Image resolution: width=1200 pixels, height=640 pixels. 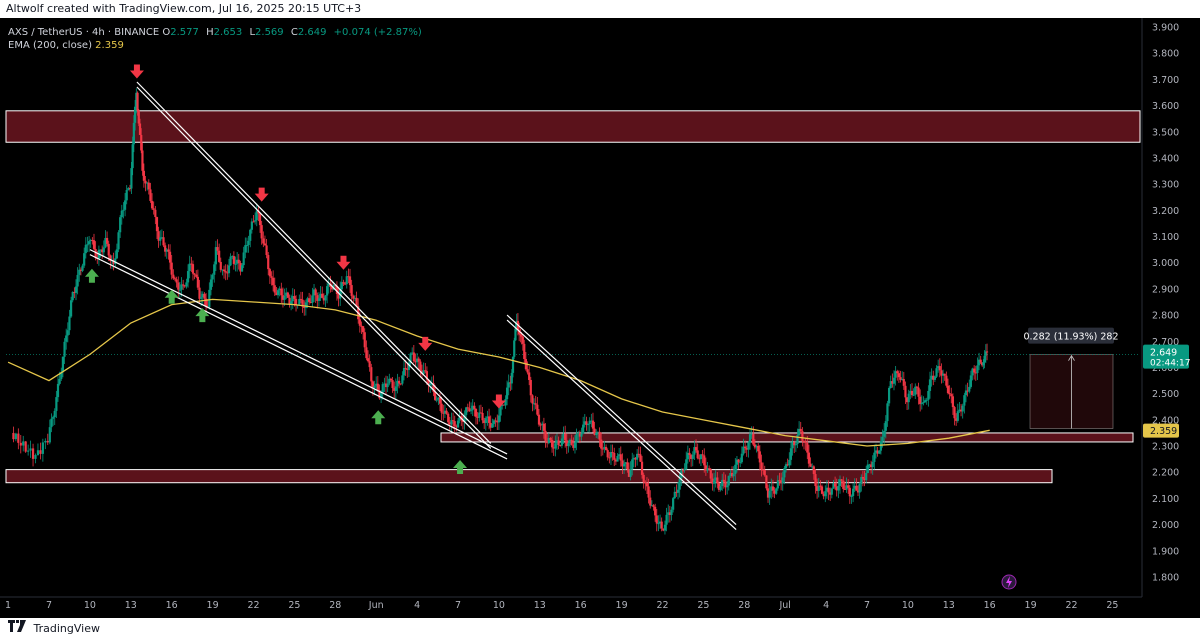 What do you see at coordinates (1071, 335) in the screenshot?
I see `measure-label-box` at bounding box center [1071, 335].